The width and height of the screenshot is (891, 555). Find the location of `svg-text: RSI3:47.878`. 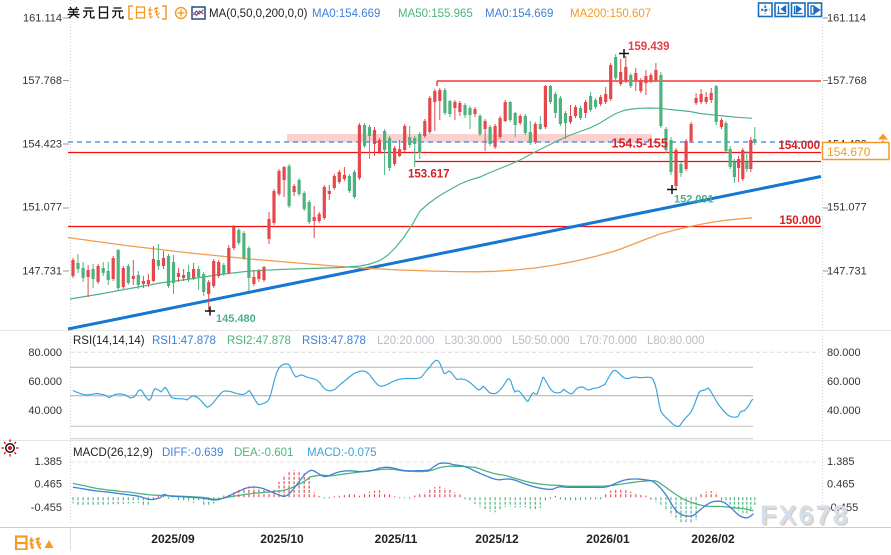

svg-text: RSI3:47.878 is located at coordinates (334, 341).